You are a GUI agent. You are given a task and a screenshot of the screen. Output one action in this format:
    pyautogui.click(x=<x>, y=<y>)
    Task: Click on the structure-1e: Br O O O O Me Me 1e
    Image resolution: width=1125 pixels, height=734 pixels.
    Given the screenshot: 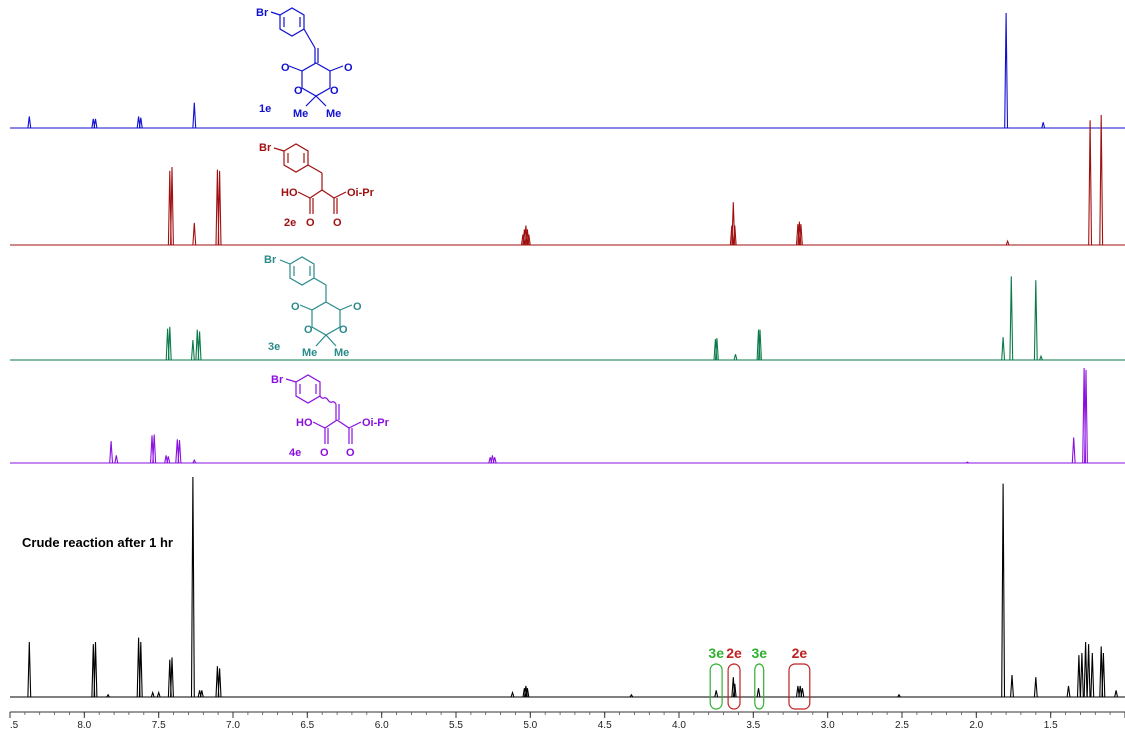 What is the action you would take?
    pyautogui.click(x=304, y=63)
    